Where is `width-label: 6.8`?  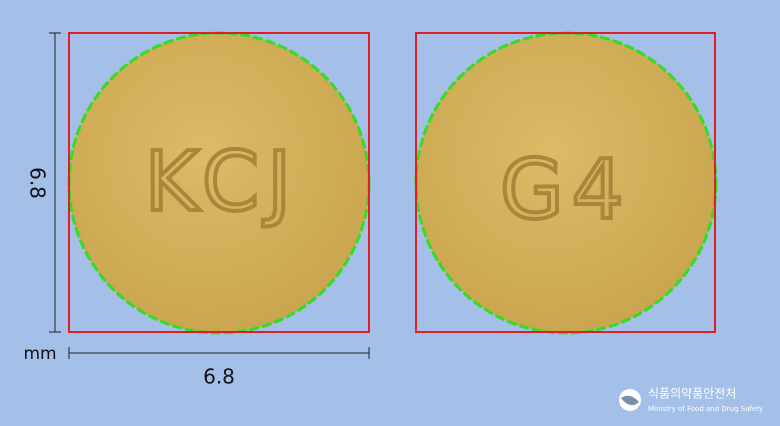
width-label: 6.8 is located at coordinates (219, 377).